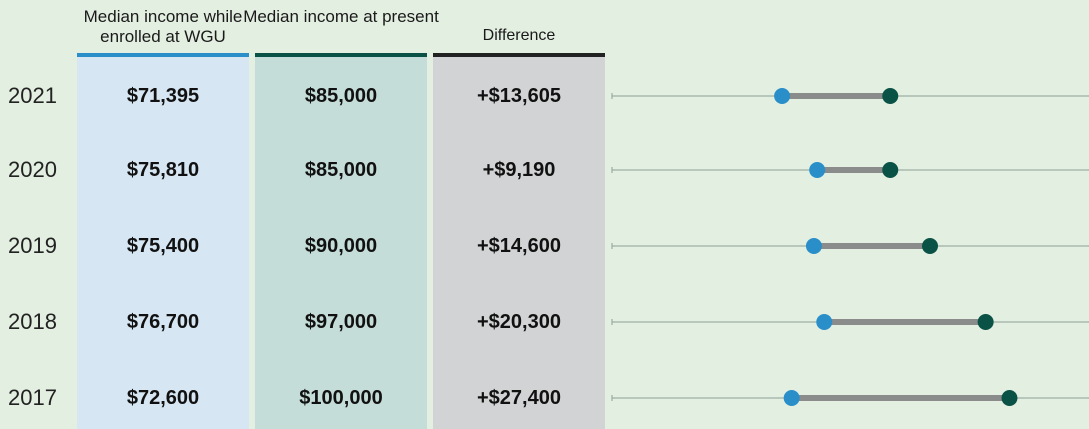 This screenshot has width=1089, height=429. I want to click on column-header: Difference, so click(519, 35).